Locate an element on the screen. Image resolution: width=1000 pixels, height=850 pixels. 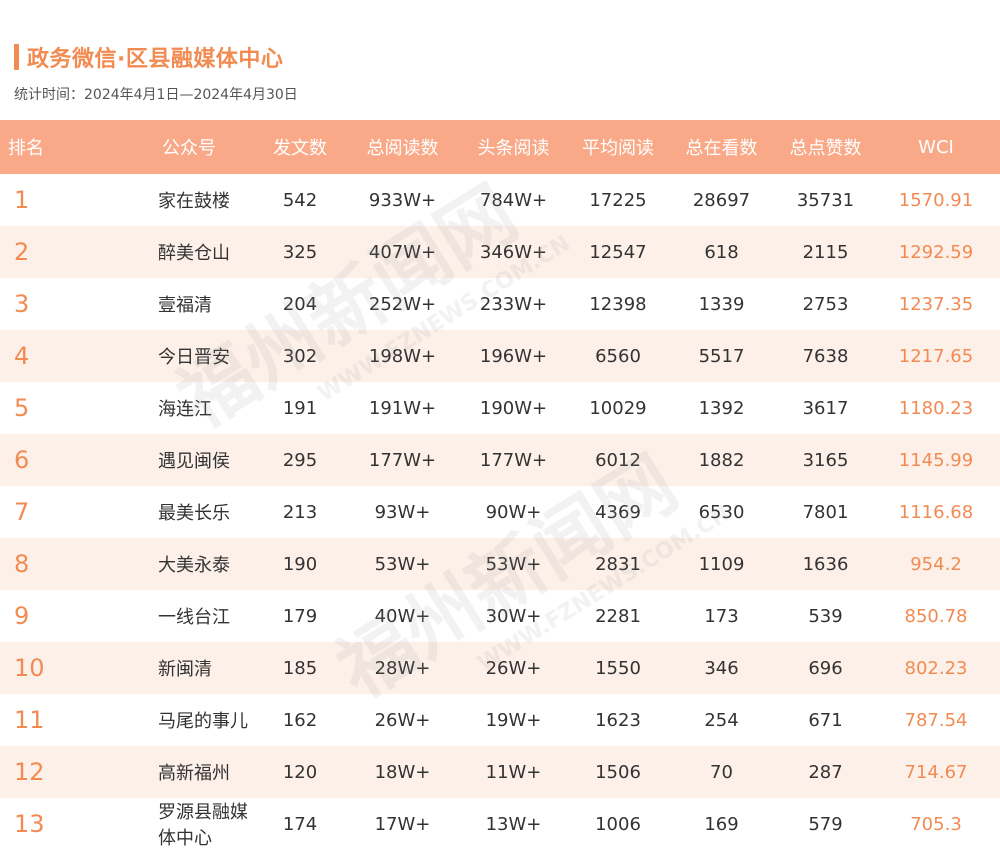
account-name-cell: 一线台江 is located at coordinates (160, 616).